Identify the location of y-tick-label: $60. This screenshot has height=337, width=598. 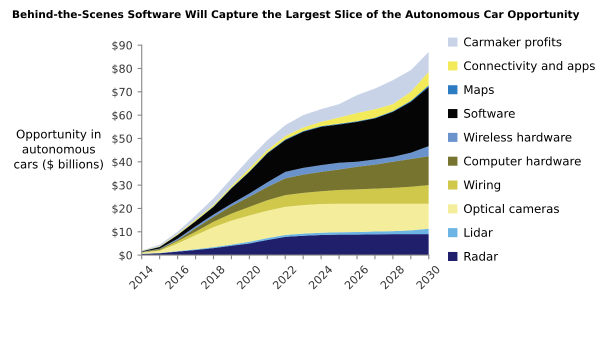
(122, 115).